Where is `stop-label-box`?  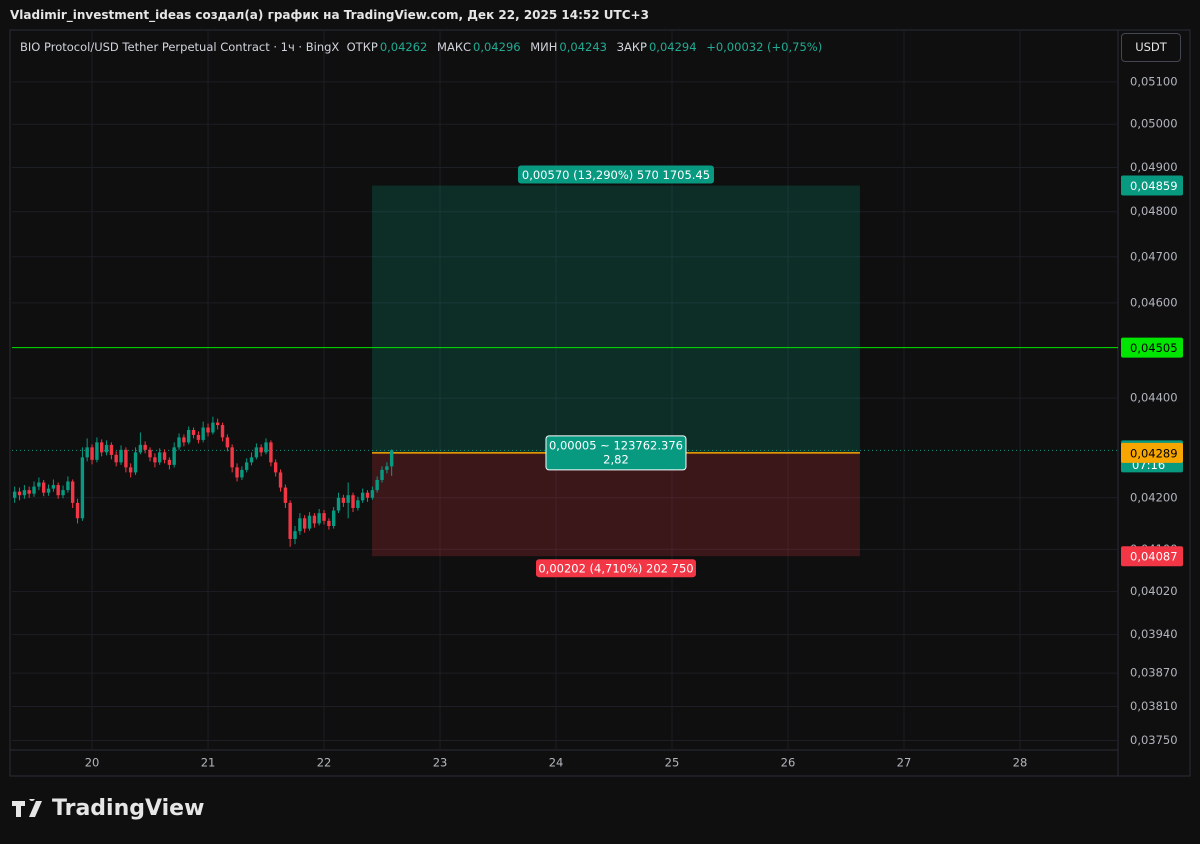 stop-label-box is located at coordinates (615, 568).